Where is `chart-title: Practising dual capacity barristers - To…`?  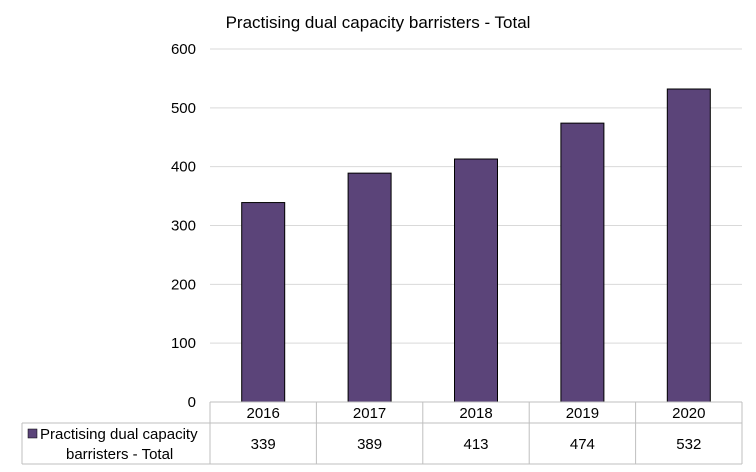
chart-title: Practising dual capacity barristers - To… is located at coordinates (378, 22).